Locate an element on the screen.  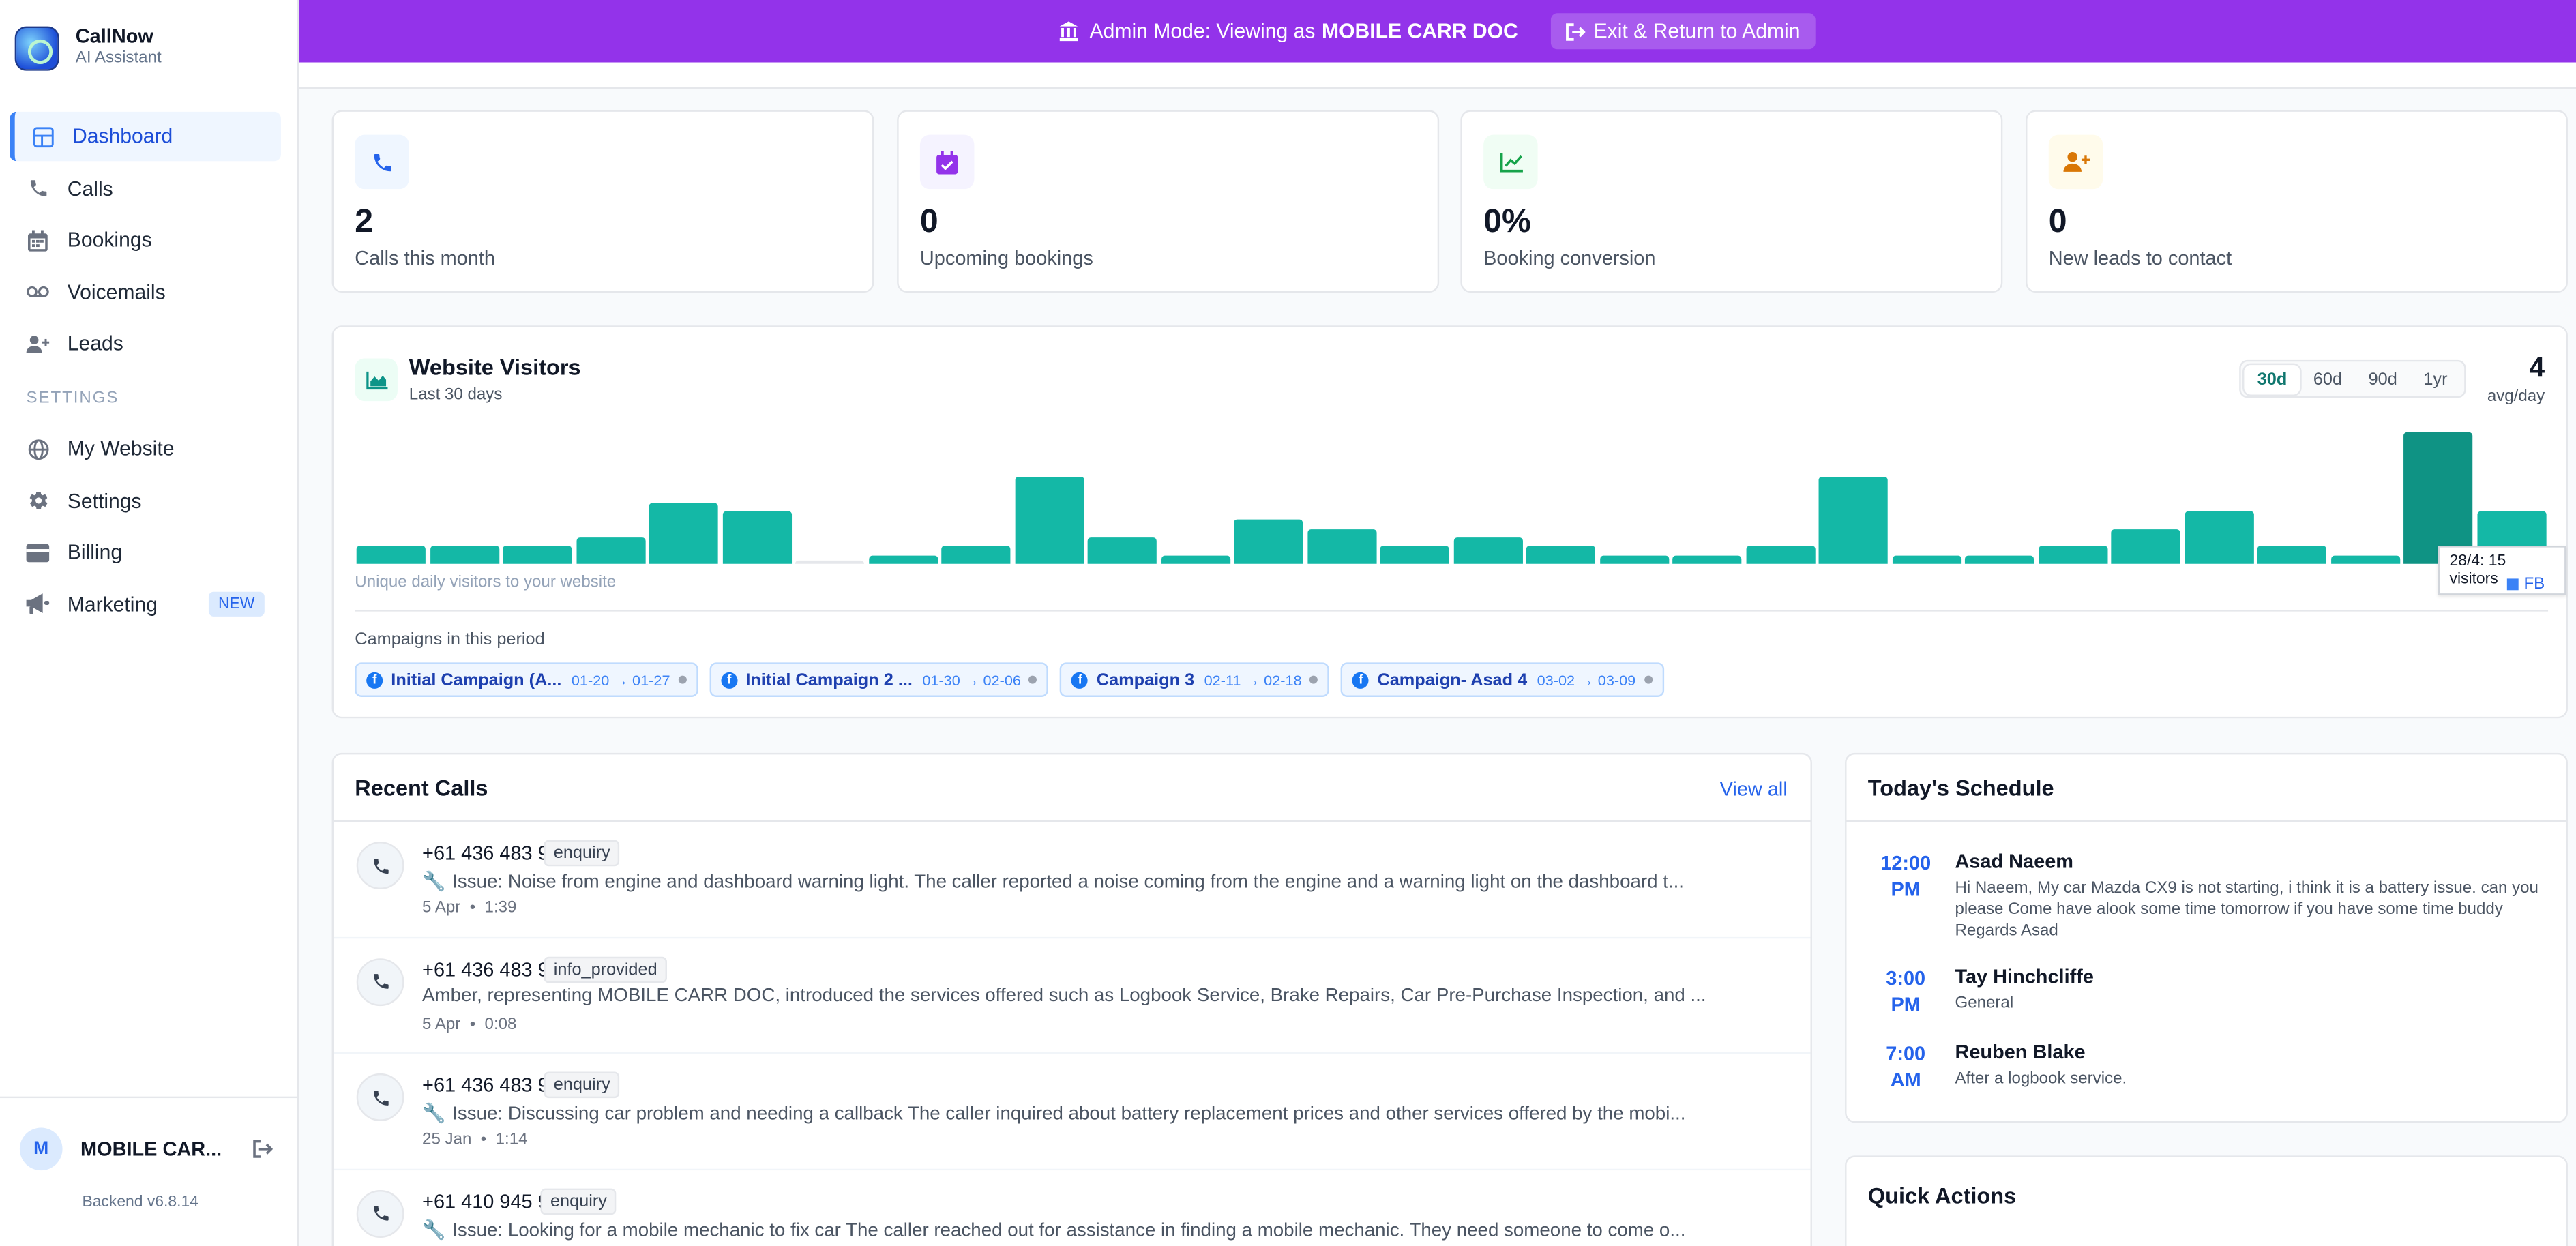
settings-section-label: SETTINGS is located at coordinates (72, 398).